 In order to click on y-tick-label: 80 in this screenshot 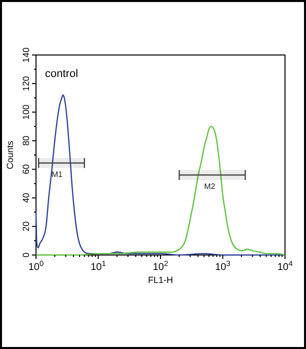, I will do `click(26, 141)`.